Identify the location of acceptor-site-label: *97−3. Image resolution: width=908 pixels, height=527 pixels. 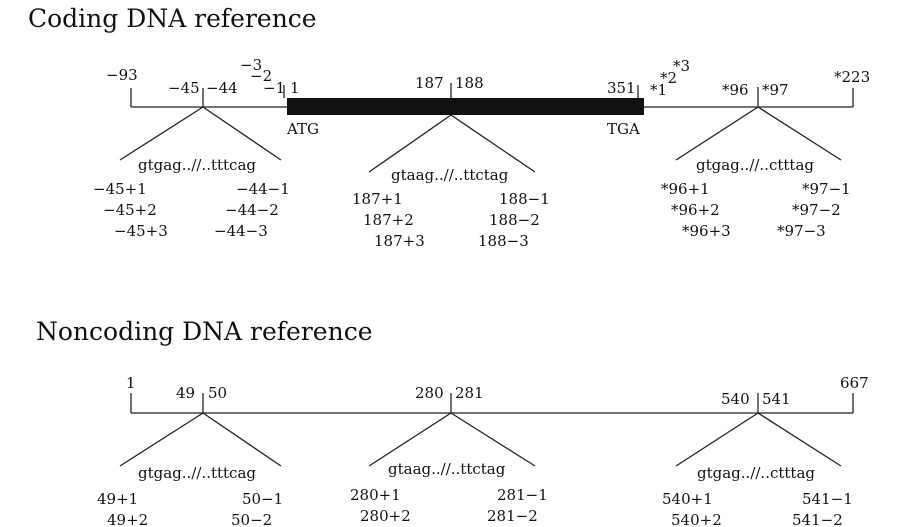
(801, 231).